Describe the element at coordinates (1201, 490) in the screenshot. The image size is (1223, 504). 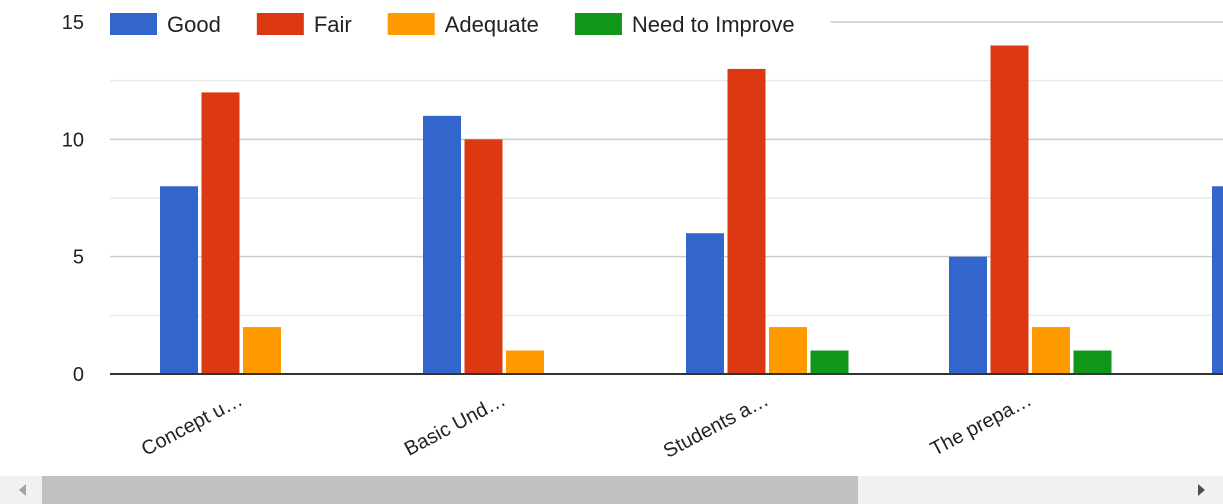
I see `chevron-right-icon` at that location.